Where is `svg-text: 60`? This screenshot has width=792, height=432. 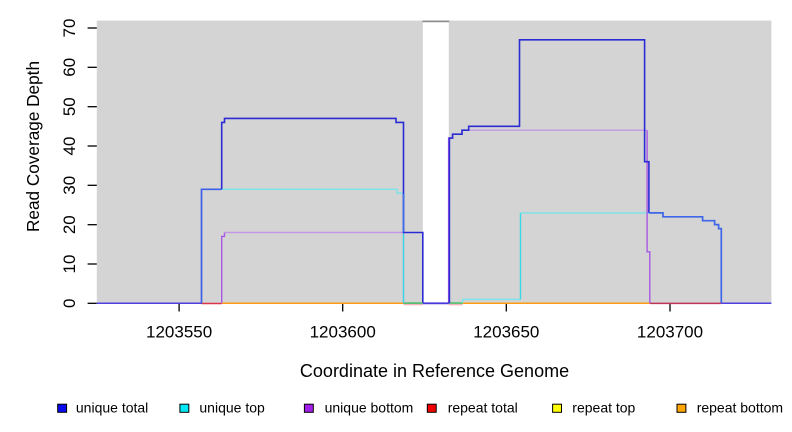
svg-text: 60 is located at coordinates (69, 67).